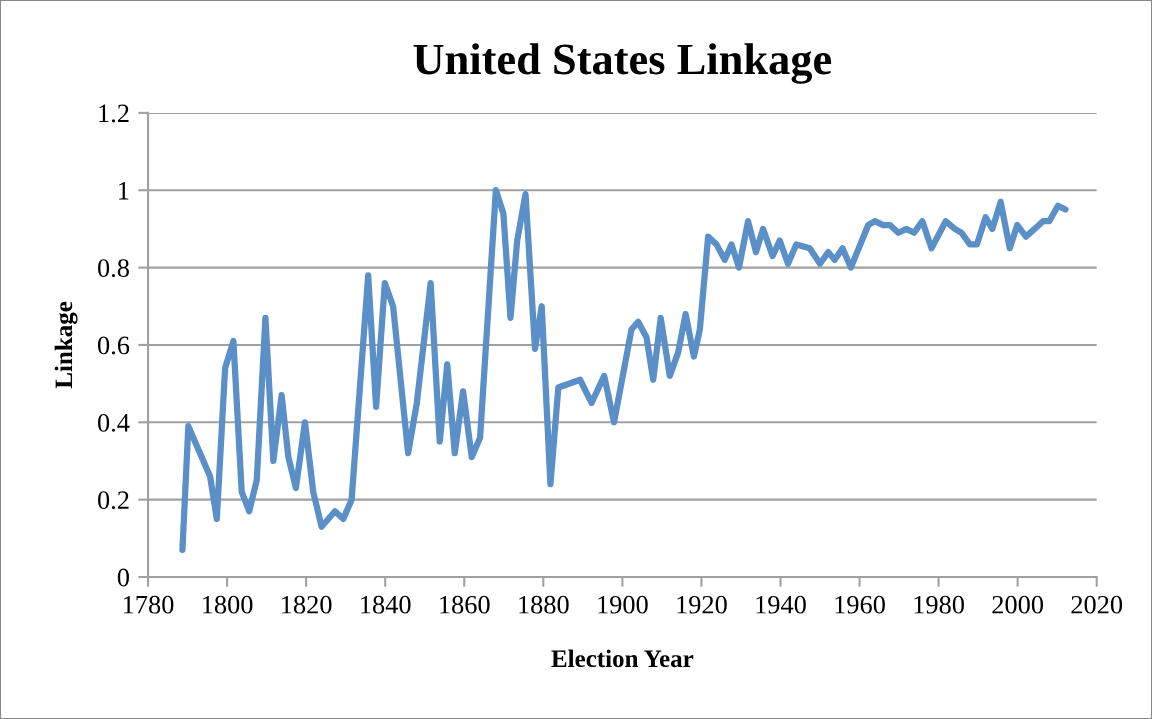 The height and width of the screenshot is (719, 1152). Describe the element at coordinates (702, 604) in the screenshot. I see `x-tick-label: 1920` at that location.